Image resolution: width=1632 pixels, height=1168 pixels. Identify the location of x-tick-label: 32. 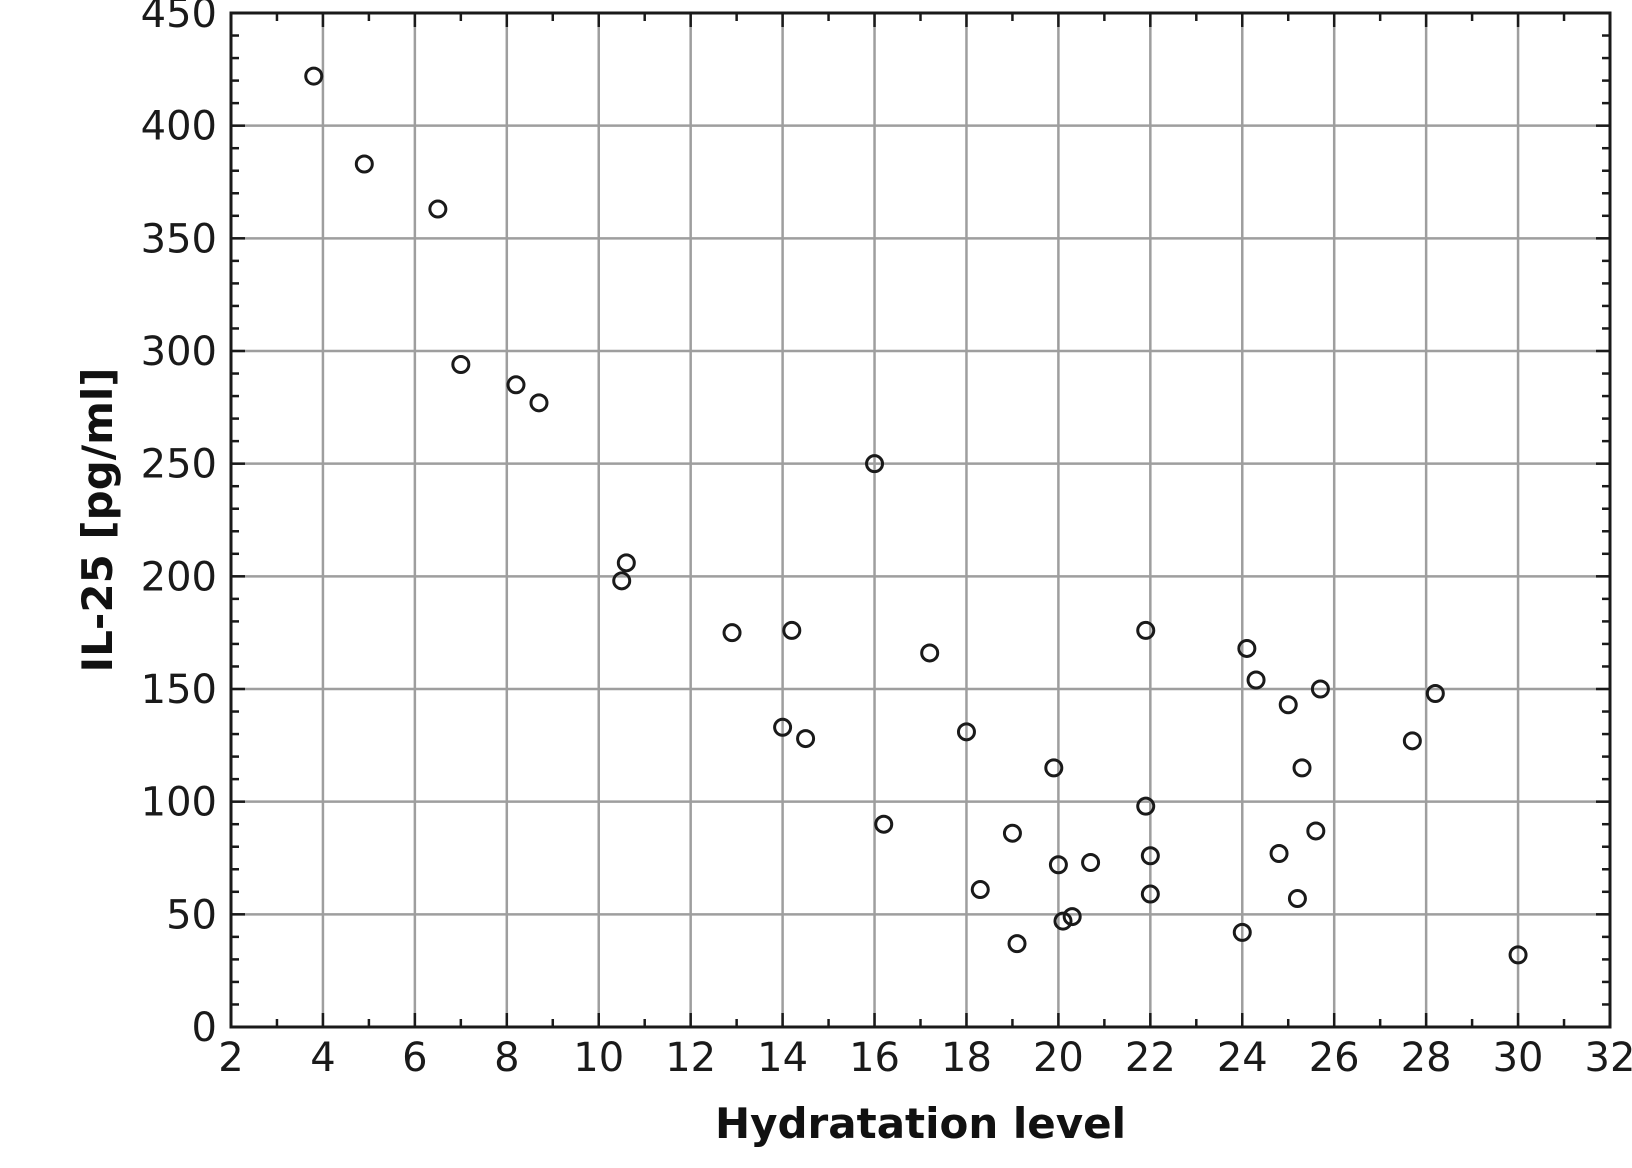
(1608, 1058).